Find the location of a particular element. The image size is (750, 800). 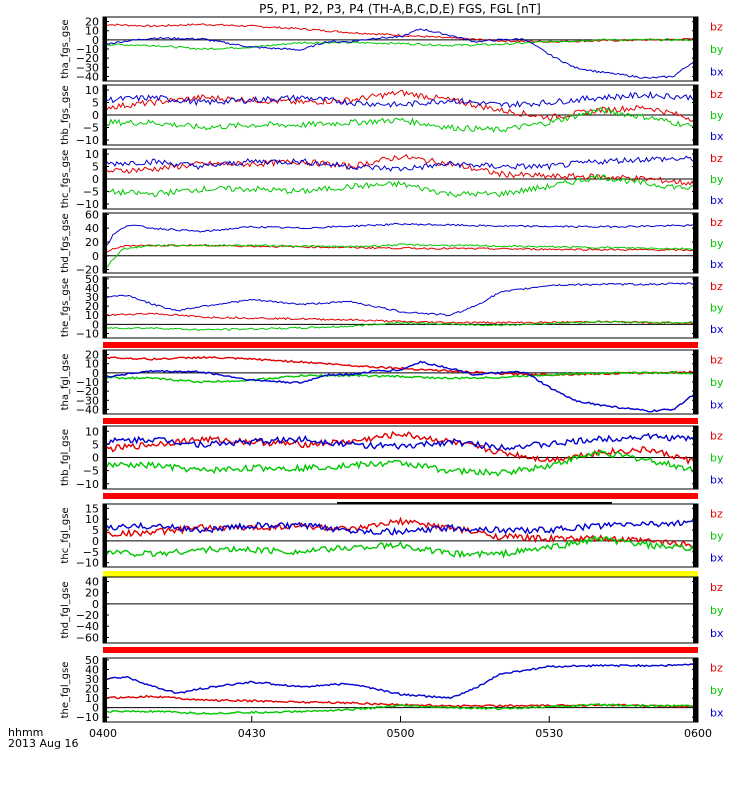

x-tick-label: 0600 is located at coordinates (698, 733).